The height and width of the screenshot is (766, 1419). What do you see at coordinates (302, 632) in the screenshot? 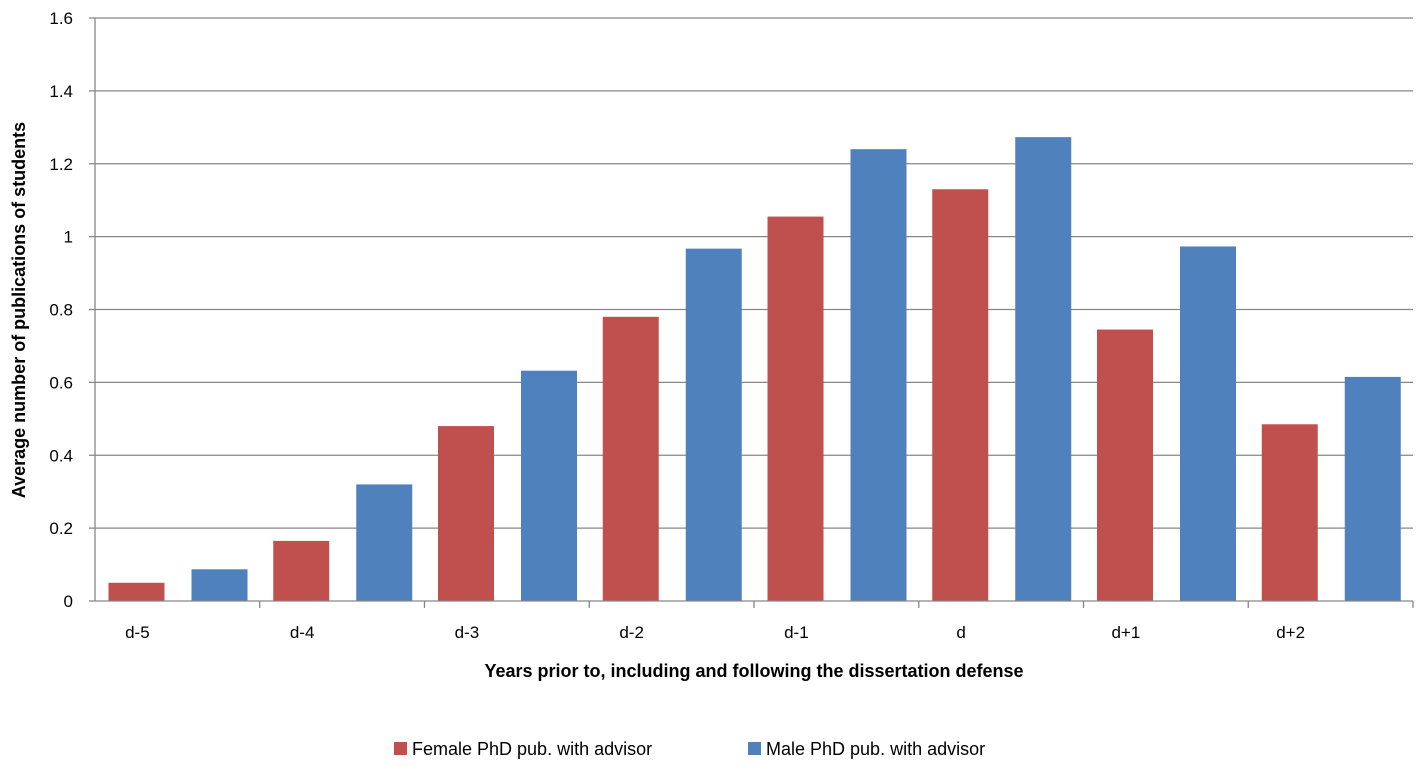
I see `x-tick-label: d-4` at bounding box center [302, 632].